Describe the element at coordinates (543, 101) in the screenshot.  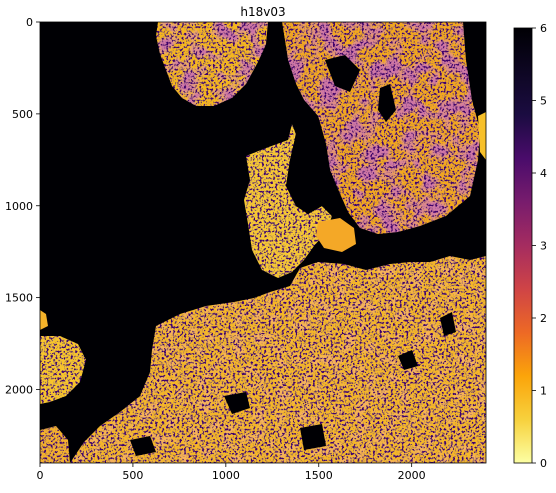
I see `colorbar-tick-label: 5` at that location.